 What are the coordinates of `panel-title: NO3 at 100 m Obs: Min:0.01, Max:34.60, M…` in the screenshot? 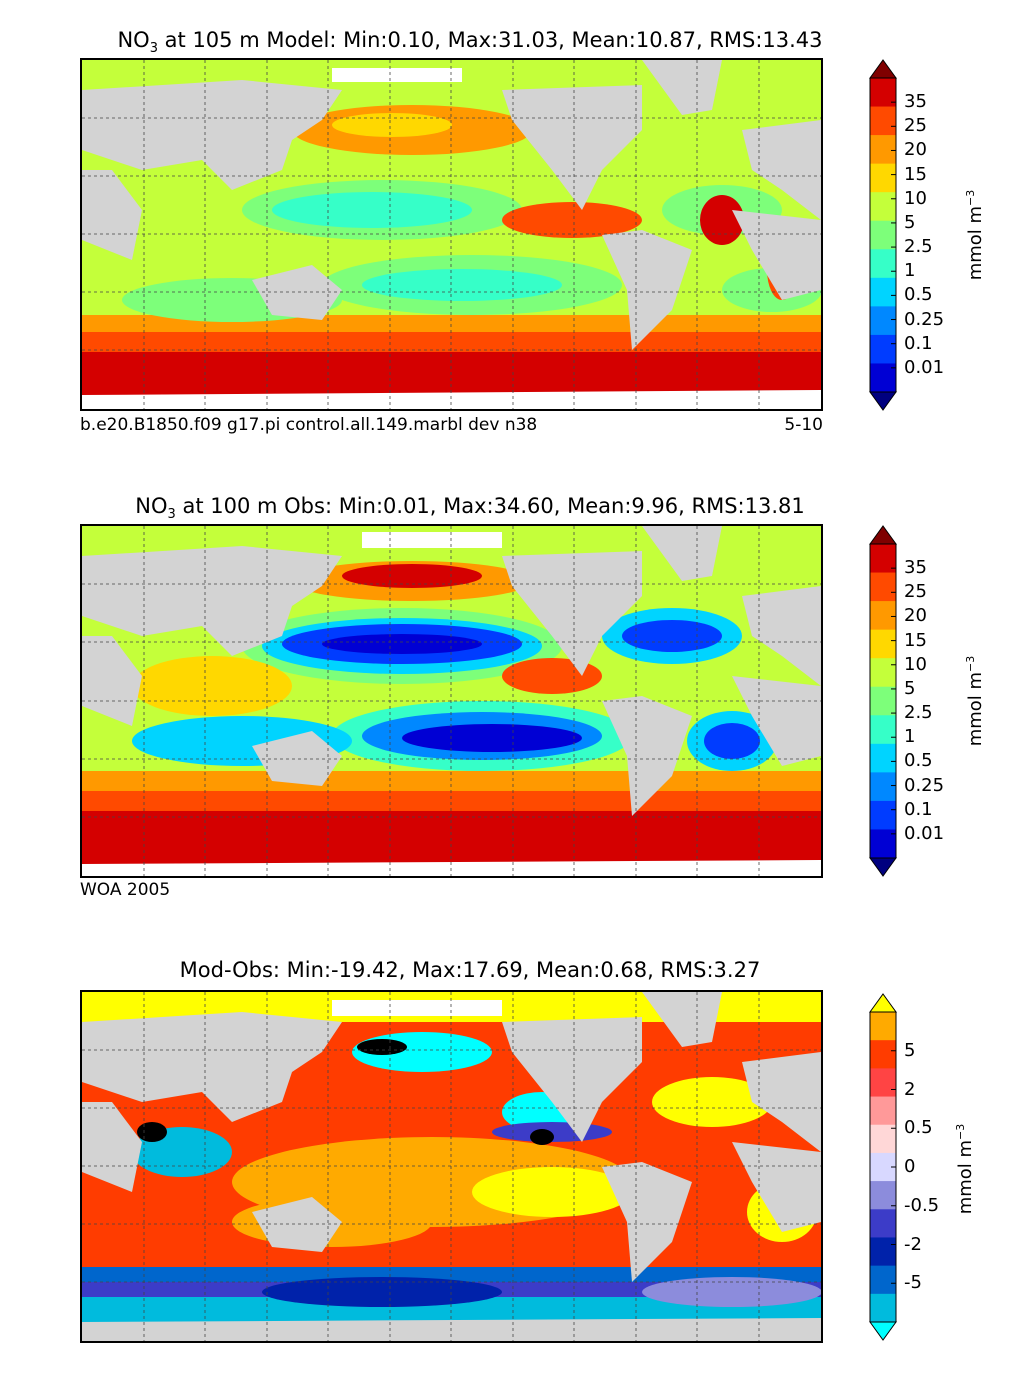 It's located at (470, 508).